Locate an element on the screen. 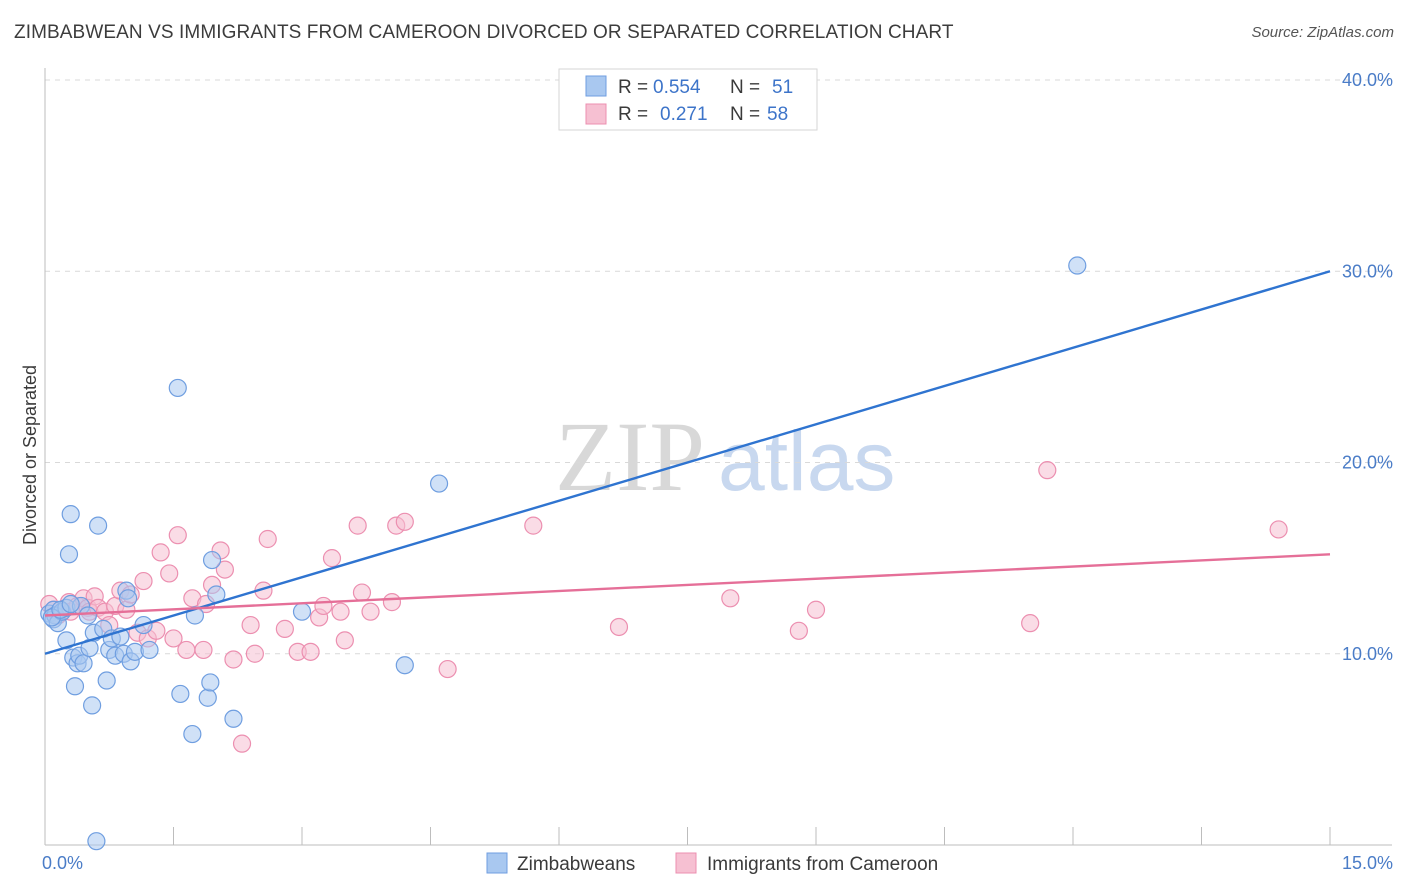 The image size is (1406, 892). legend-r-value-1: 0.554 is located at coordinates (677, 87).